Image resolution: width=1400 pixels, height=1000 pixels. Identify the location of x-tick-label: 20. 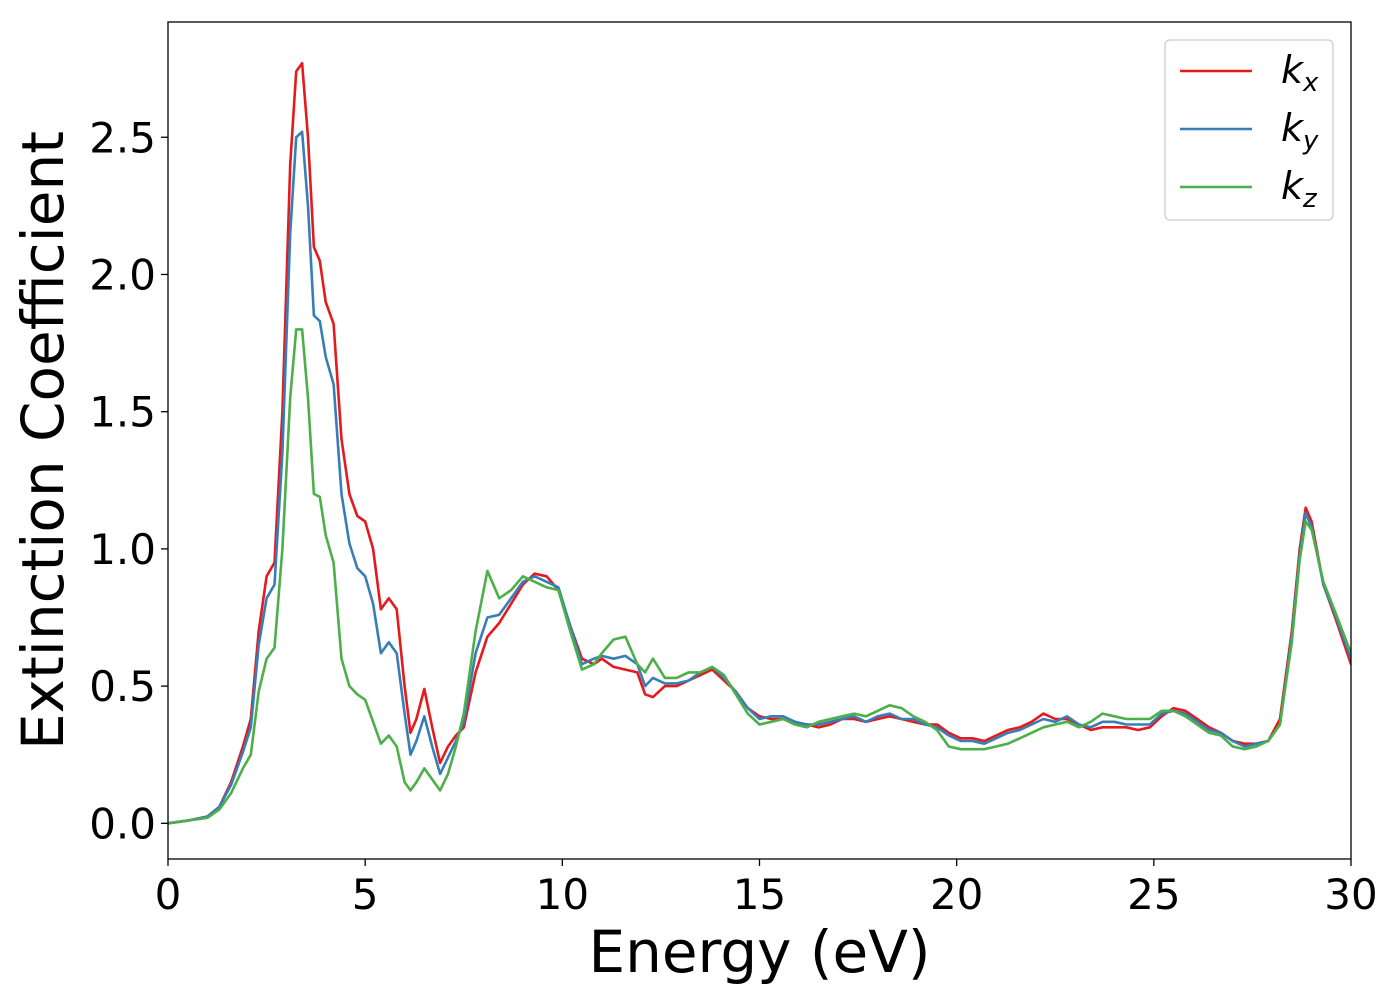
(956, 894).